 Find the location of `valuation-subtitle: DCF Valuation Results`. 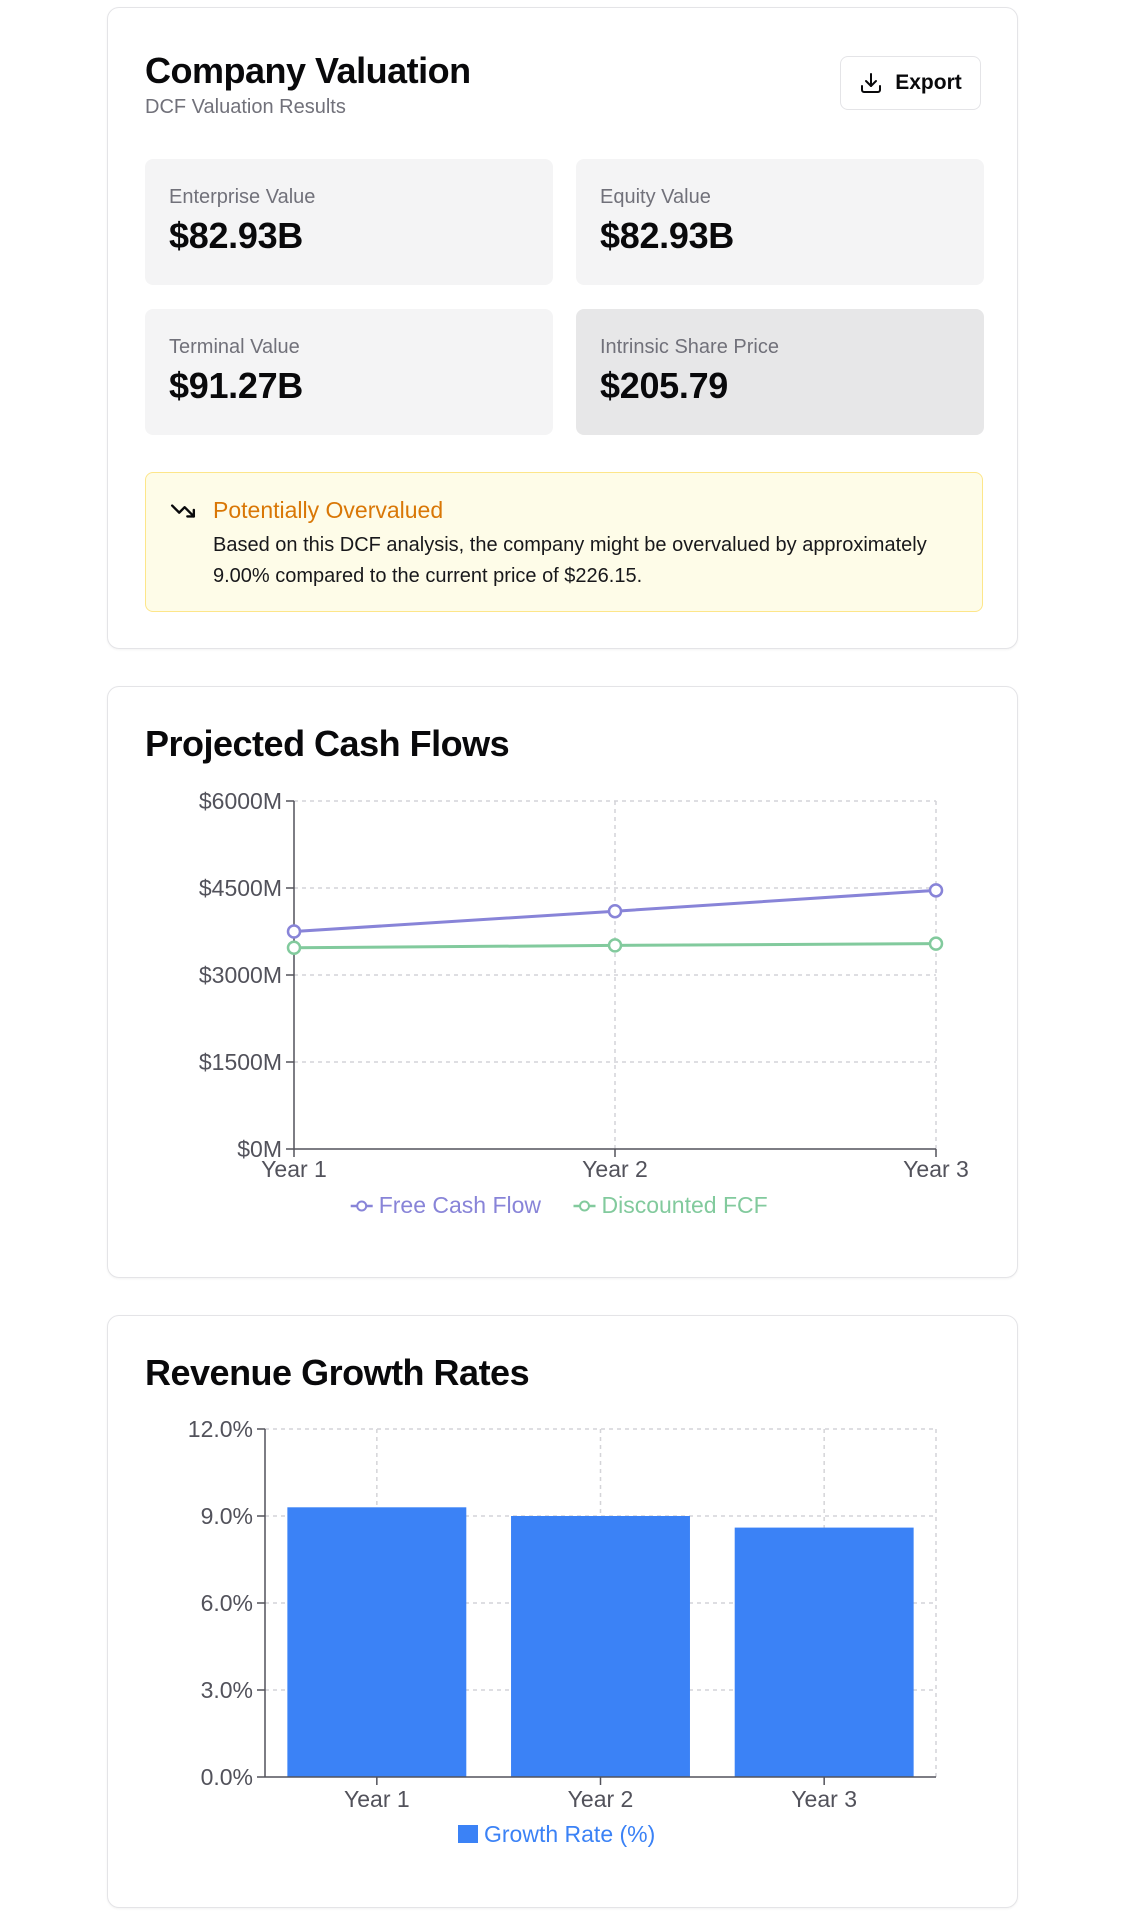

valuation-subtitle: DCF Valuation Results is located at coordinates (245, 107).